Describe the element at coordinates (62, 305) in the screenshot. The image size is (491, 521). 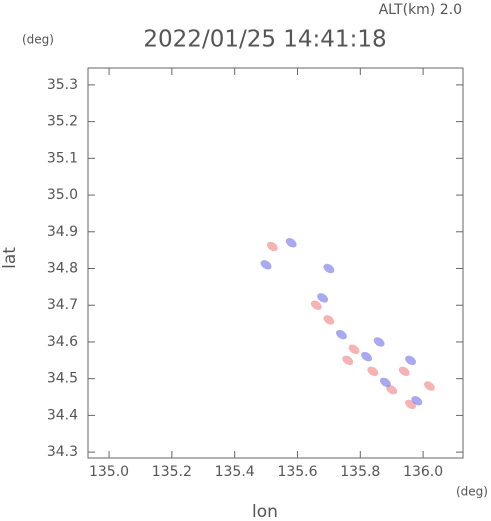
I see `y-tick-label: 34.7` at that location.